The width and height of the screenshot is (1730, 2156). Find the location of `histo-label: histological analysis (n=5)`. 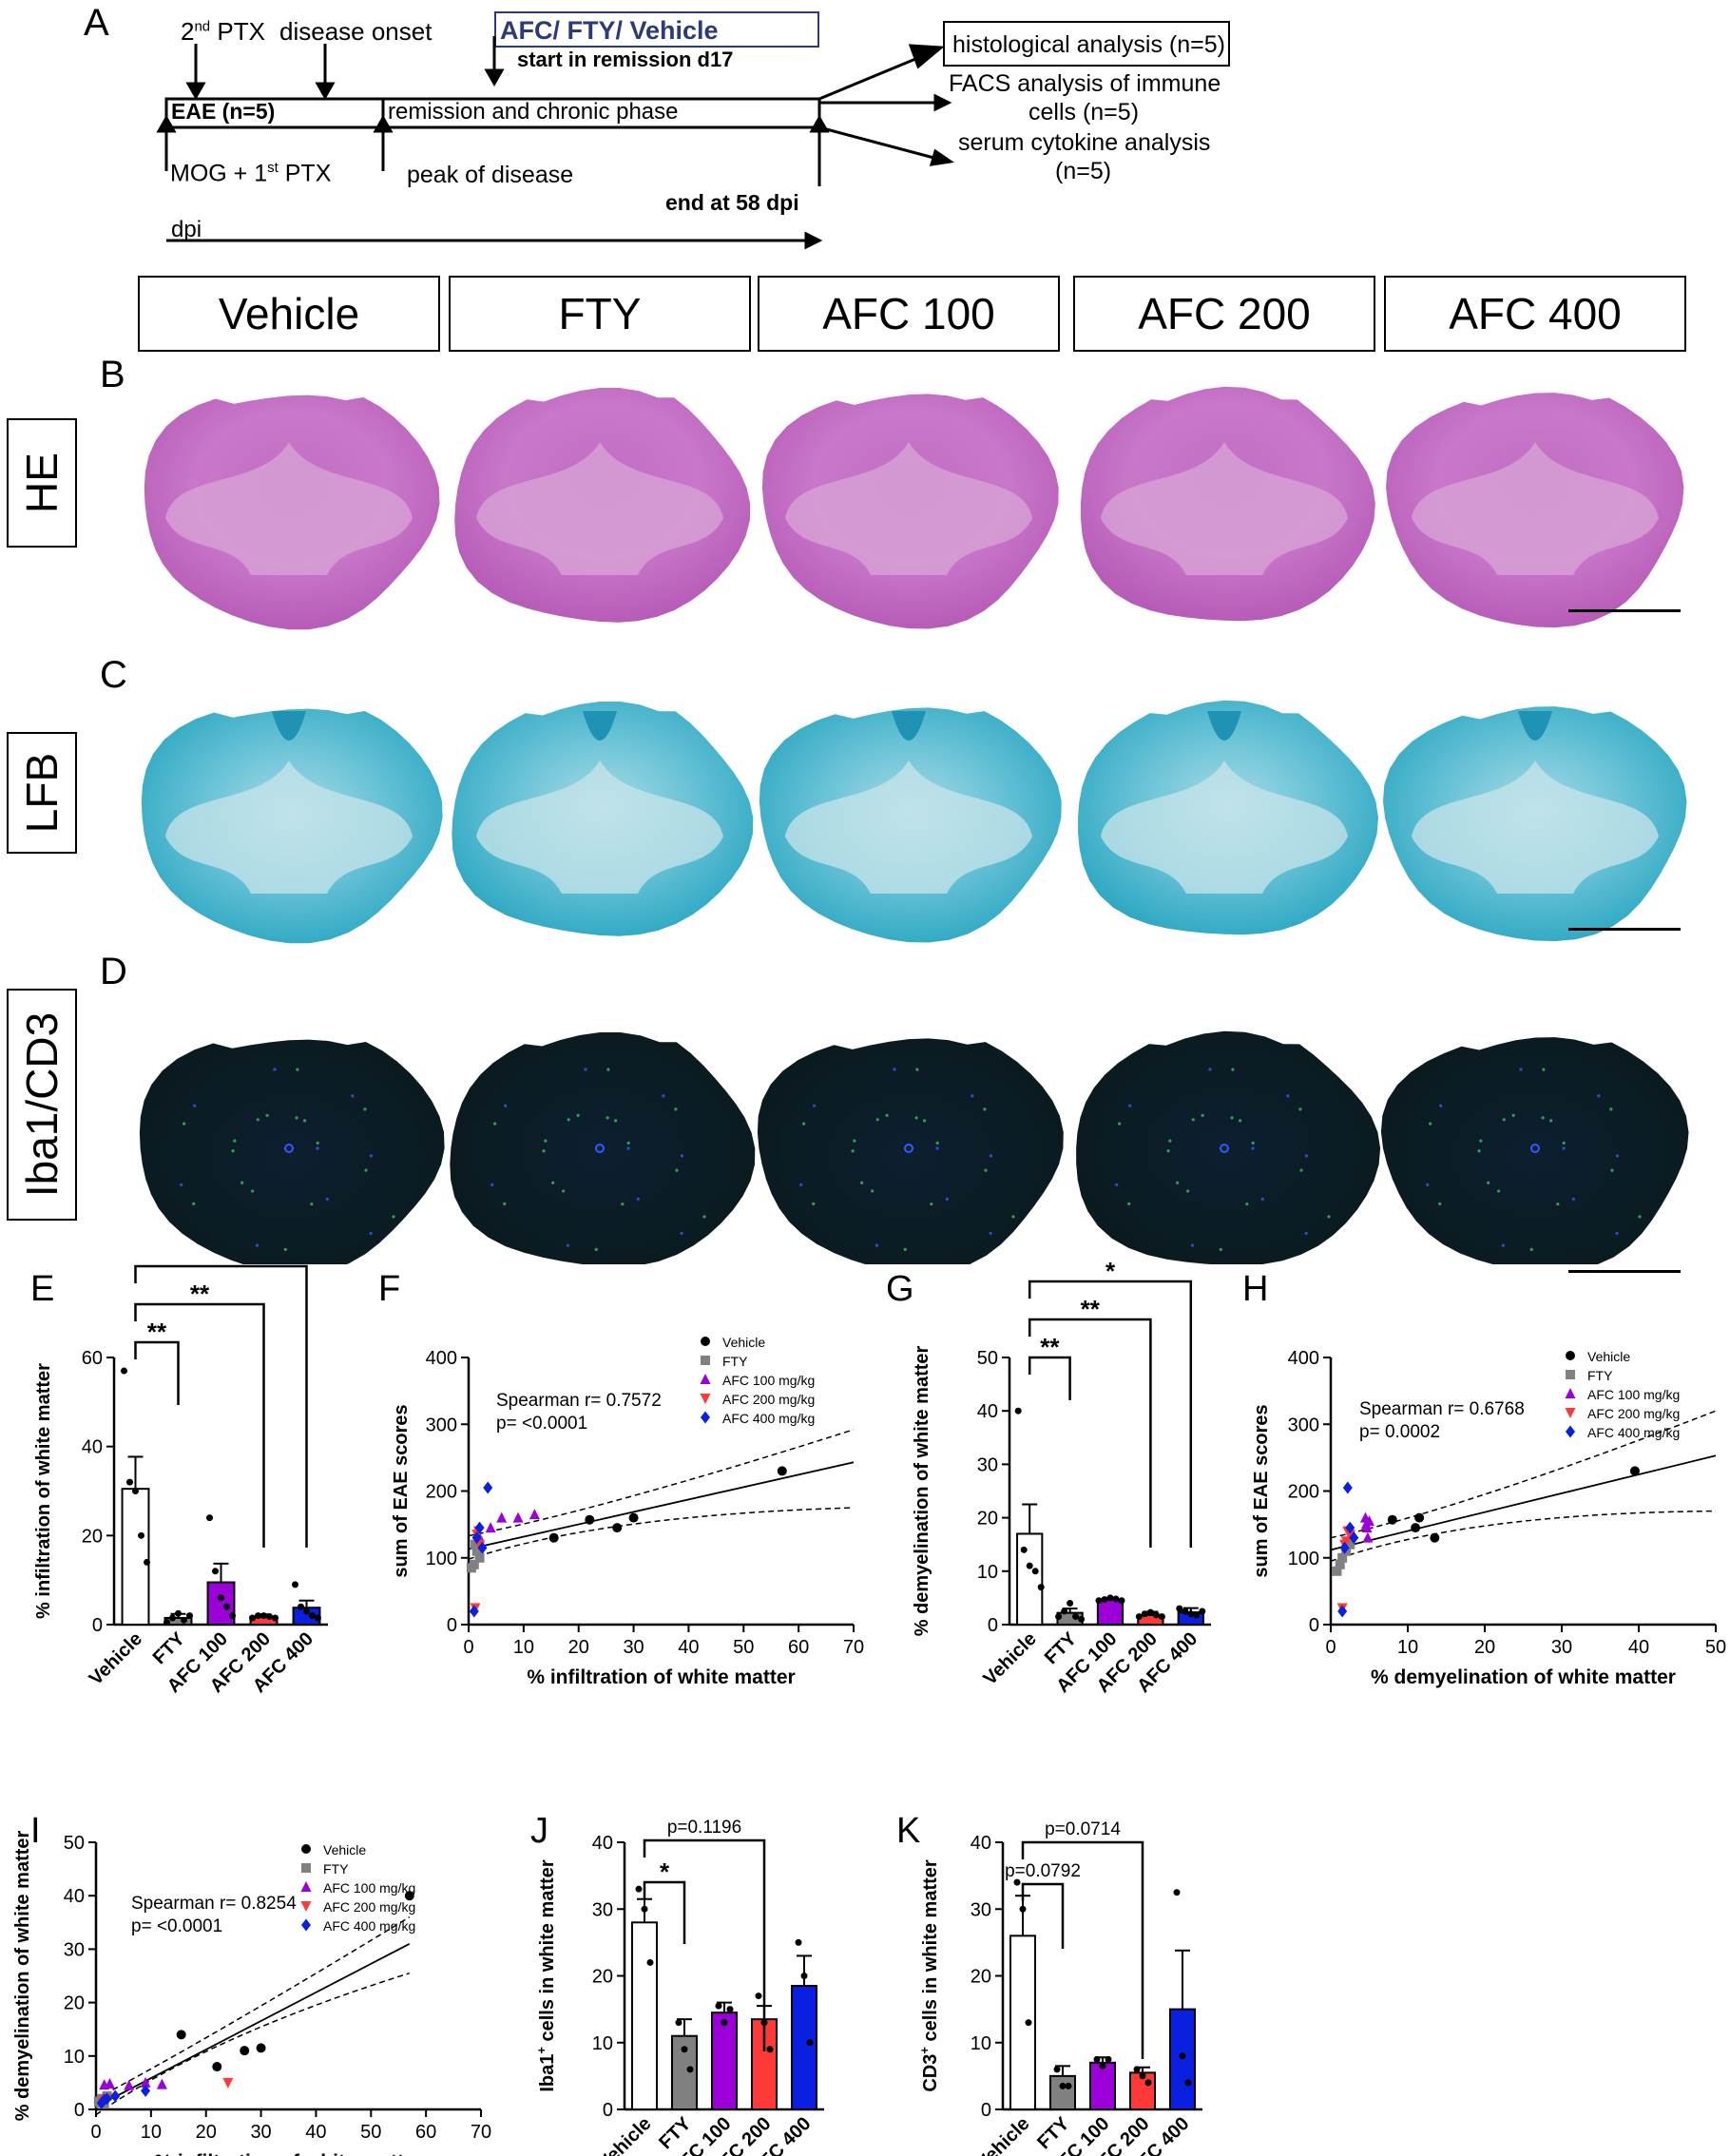

histo-label: histological analysis (n=5) is located at coordinates (1088, 44).